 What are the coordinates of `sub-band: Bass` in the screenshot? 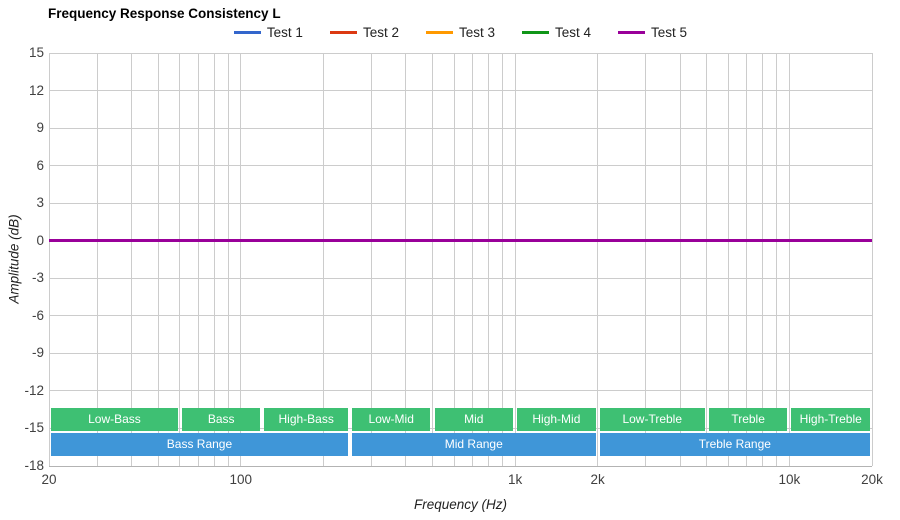 It's located at (221, 419).